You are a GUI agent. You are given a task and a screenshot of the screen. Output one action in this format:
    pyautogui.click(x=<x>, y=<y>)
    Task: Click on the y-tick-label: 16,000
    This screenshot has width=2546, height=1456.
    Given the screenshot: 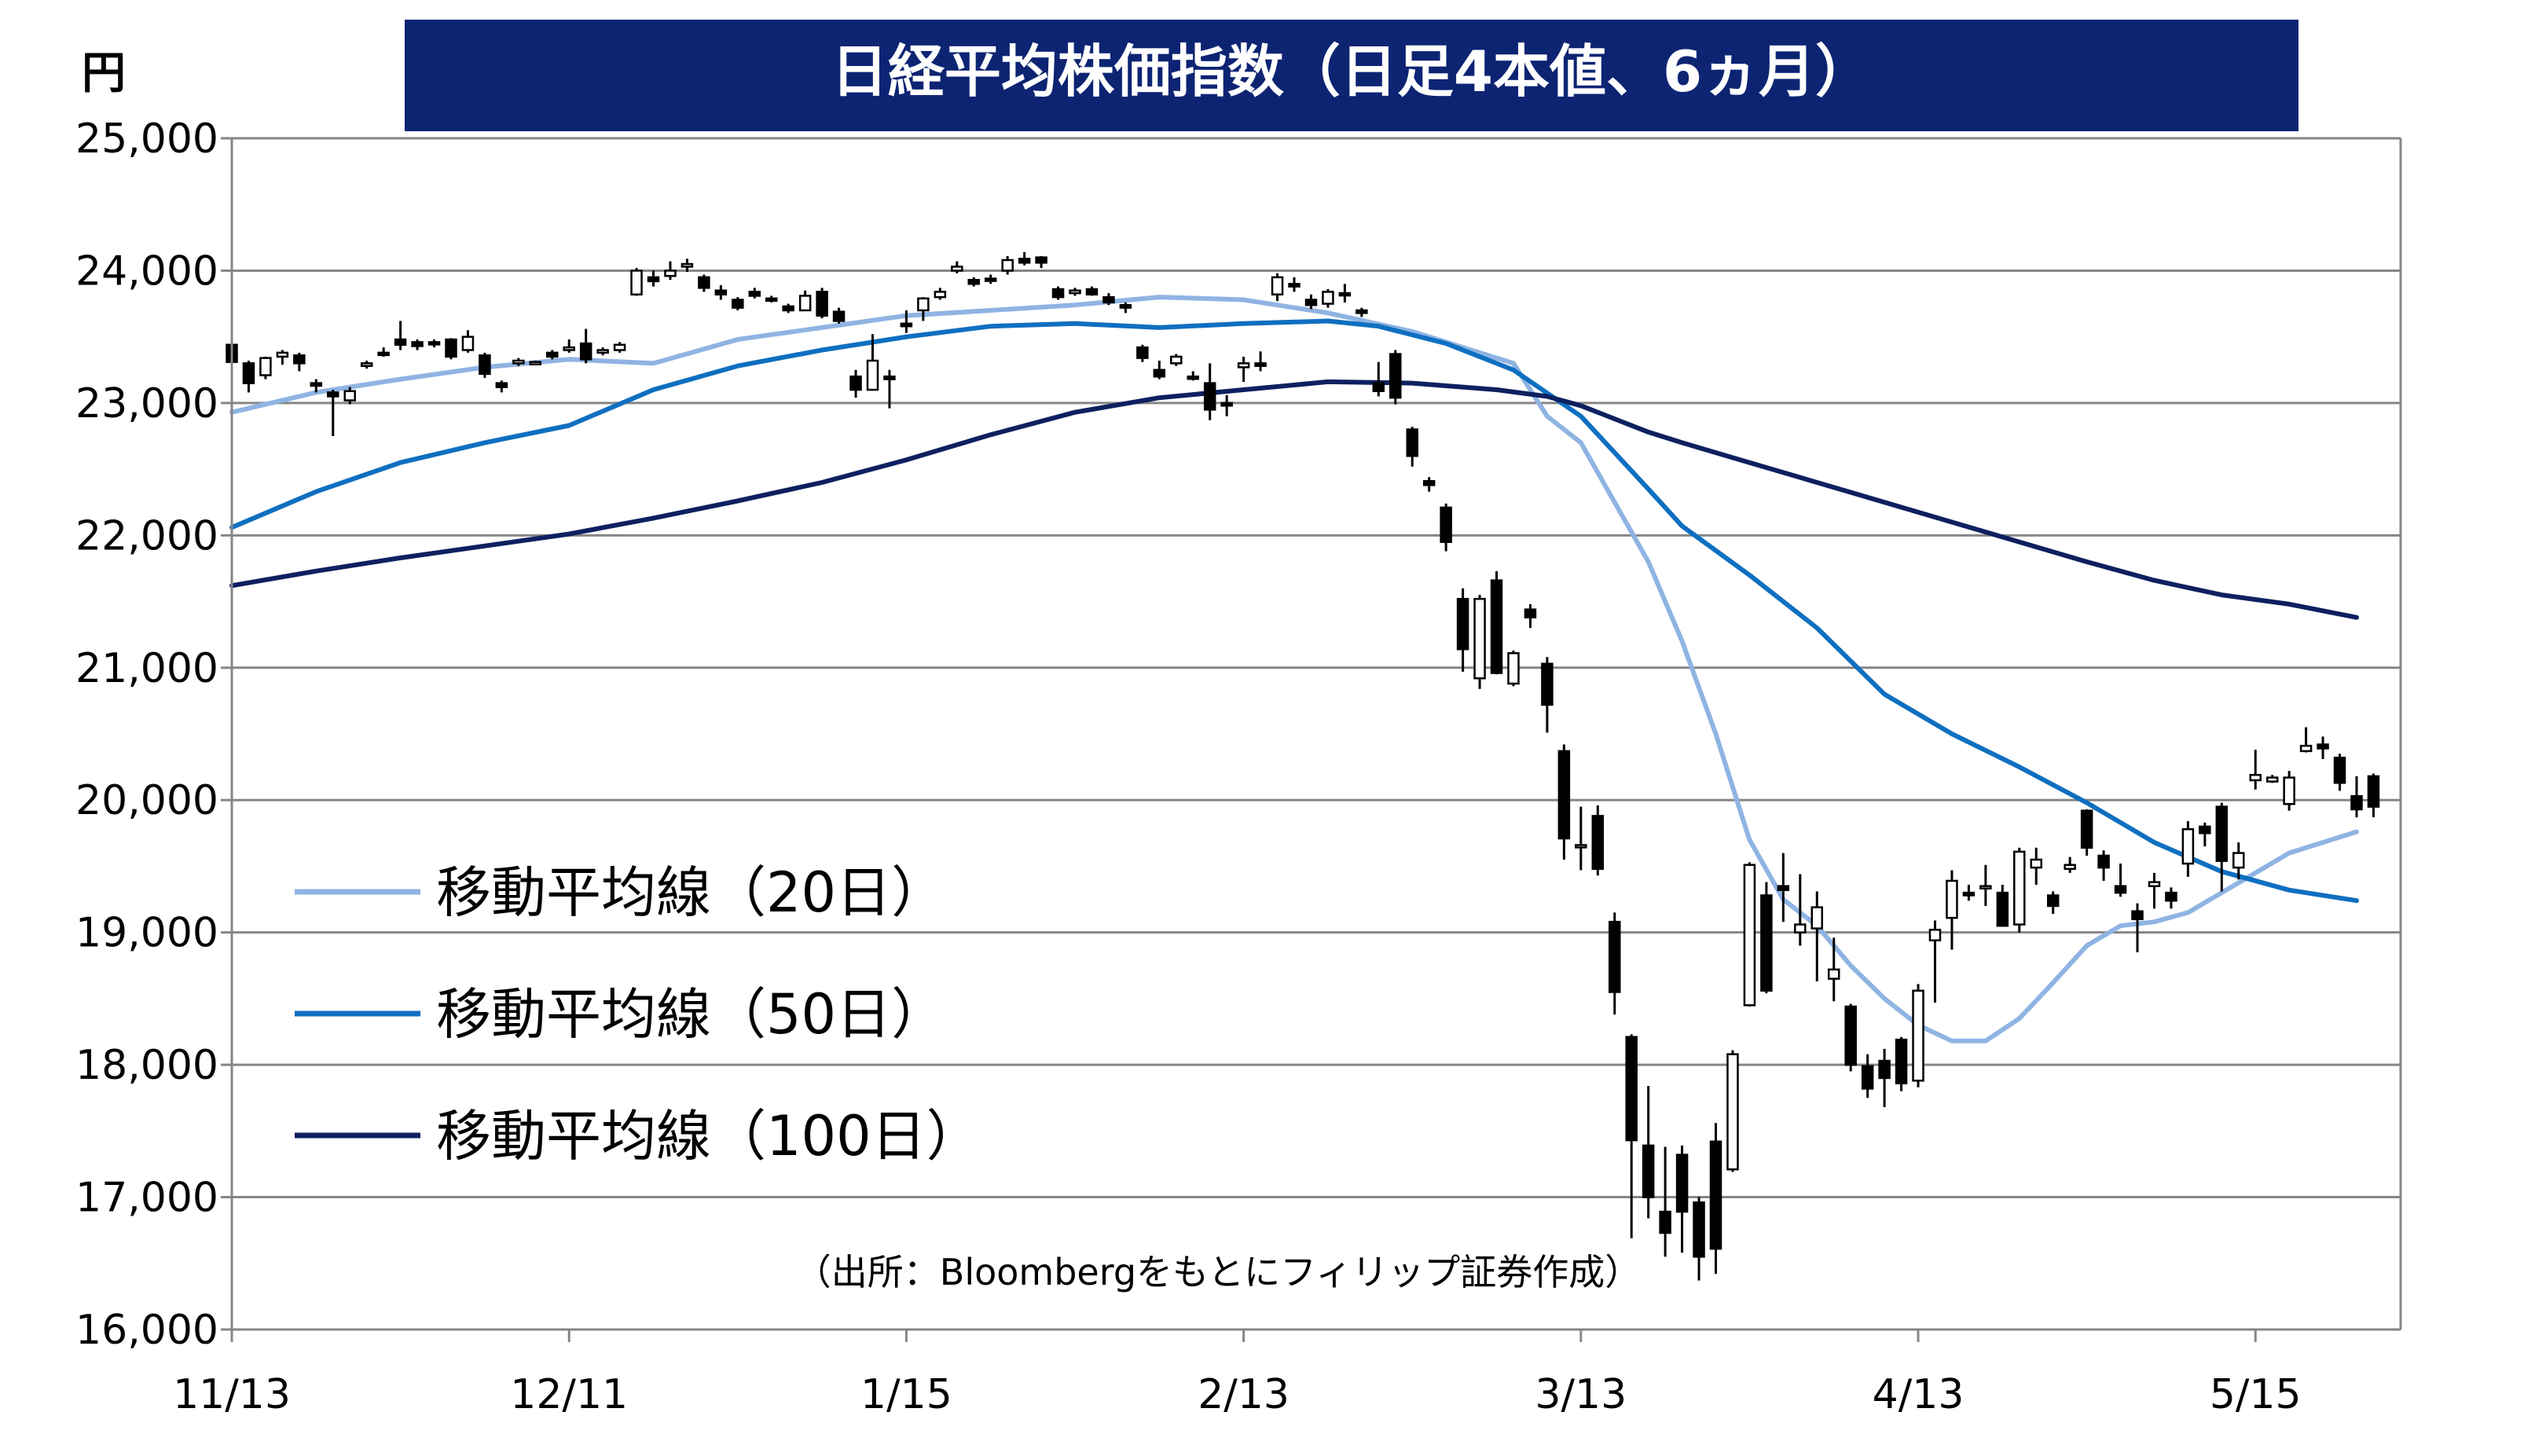 What is the action you would take?
    pyautogui.click(x=146, y=1330)
    